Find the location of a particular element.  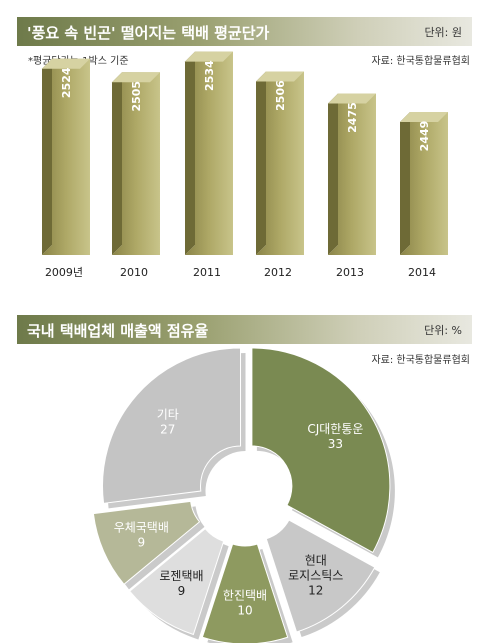

pie-chart-unit: 단위: % is located at coordinates (443, 330).